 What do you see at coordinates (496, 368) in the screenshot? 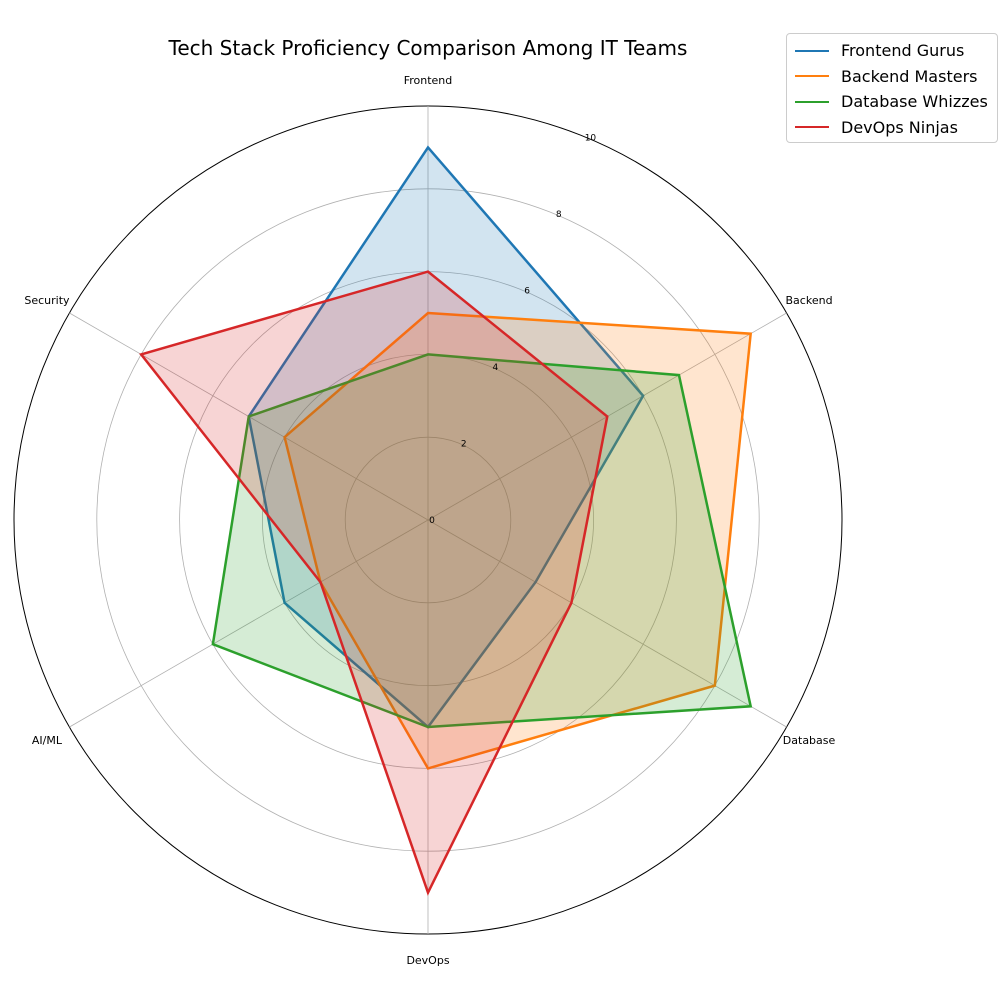
I see `radial-tick-label: 4` at bounding box center [496, 368].